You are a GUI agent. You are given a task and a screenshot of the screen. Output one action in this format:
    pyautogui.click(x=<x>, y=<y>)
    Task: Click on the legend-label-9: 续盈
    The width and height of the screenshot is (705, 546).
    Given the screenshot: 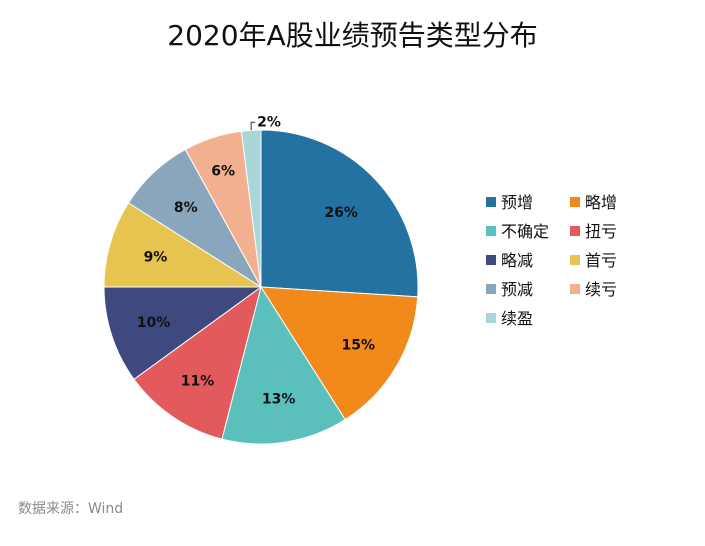 What is the action you would take?
    pyautogui.click(x=517, y=318)
    